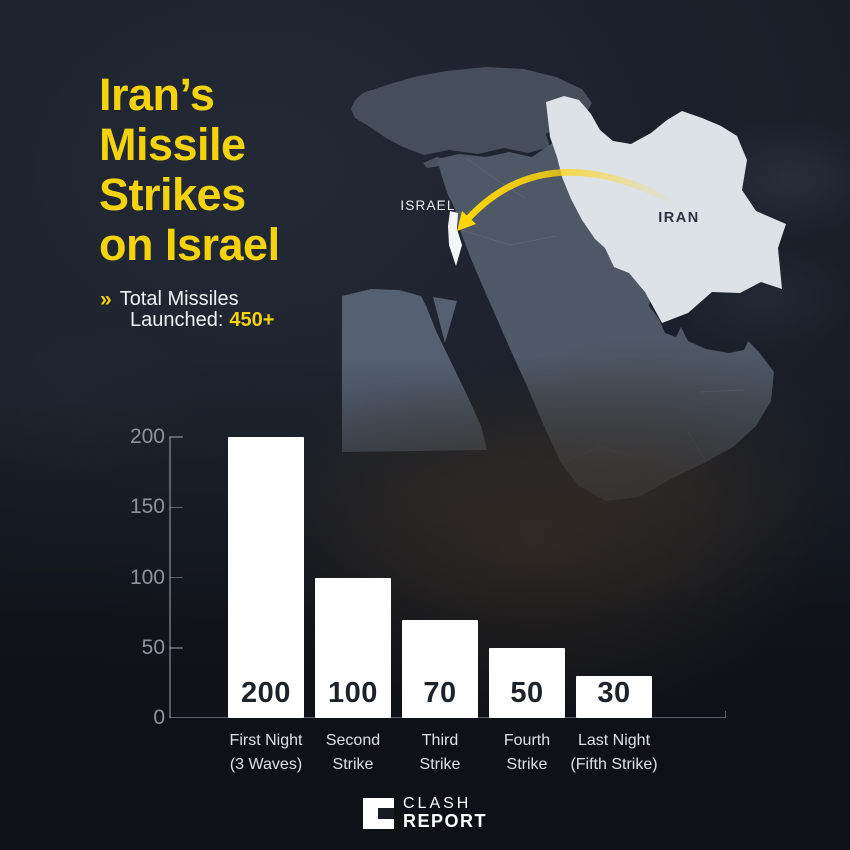 Image resolution: width=850 pixels, height=850 pixels. I want to click on brand-name-bottom: REPORT, so click(445, 821).